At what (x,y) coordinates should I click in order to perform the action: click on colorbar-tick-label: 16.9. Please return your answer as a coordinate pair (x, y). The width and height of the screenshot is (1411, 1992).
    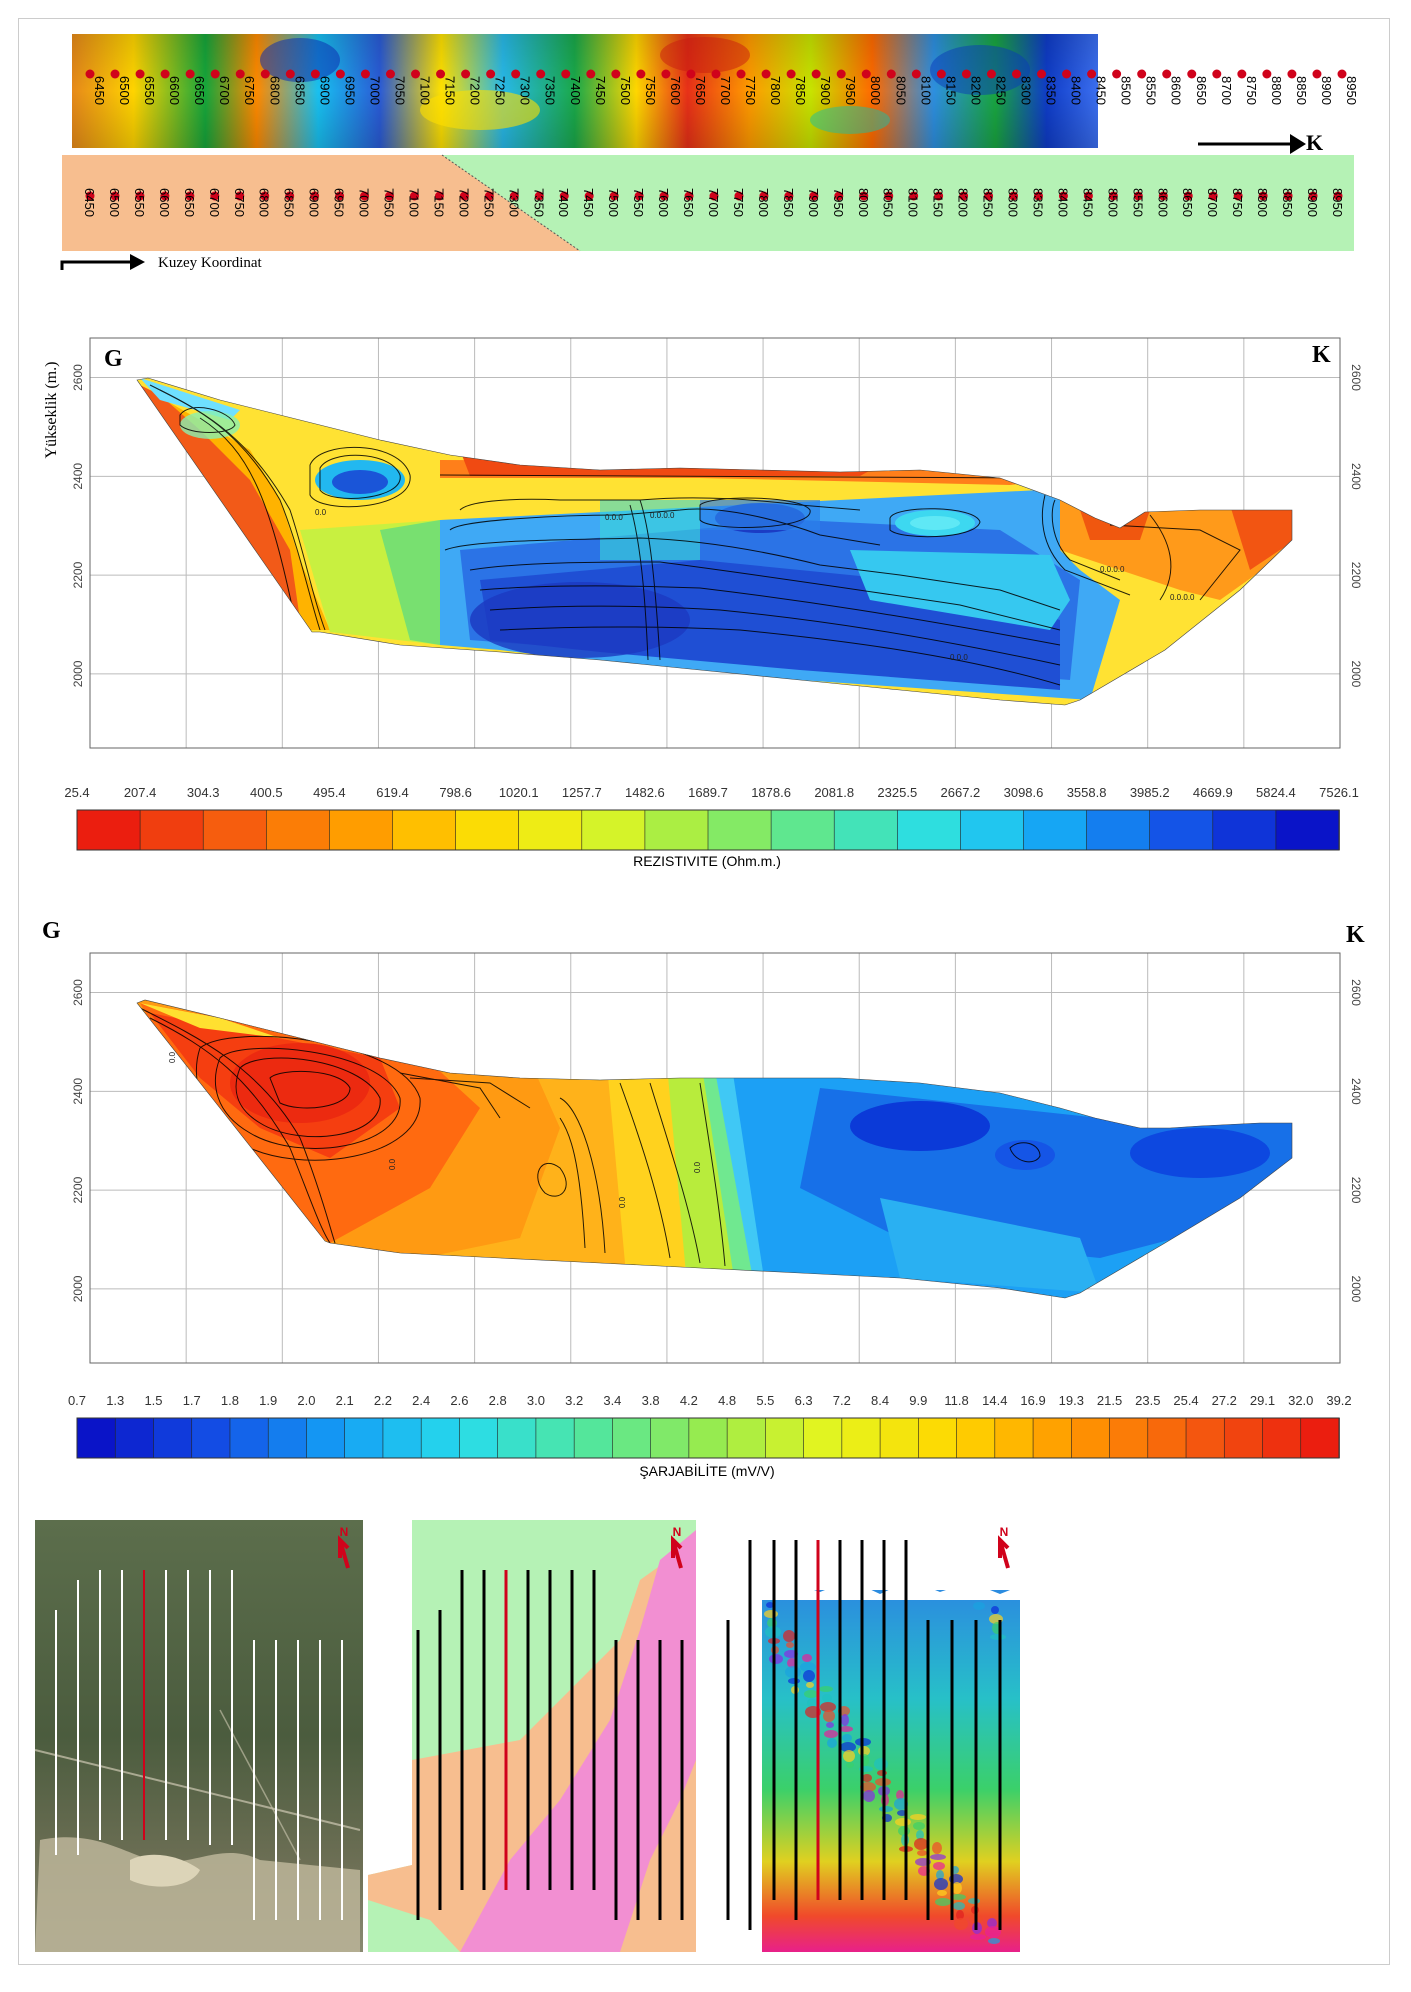
    Looking at the image, I should click on (1032, 1400).